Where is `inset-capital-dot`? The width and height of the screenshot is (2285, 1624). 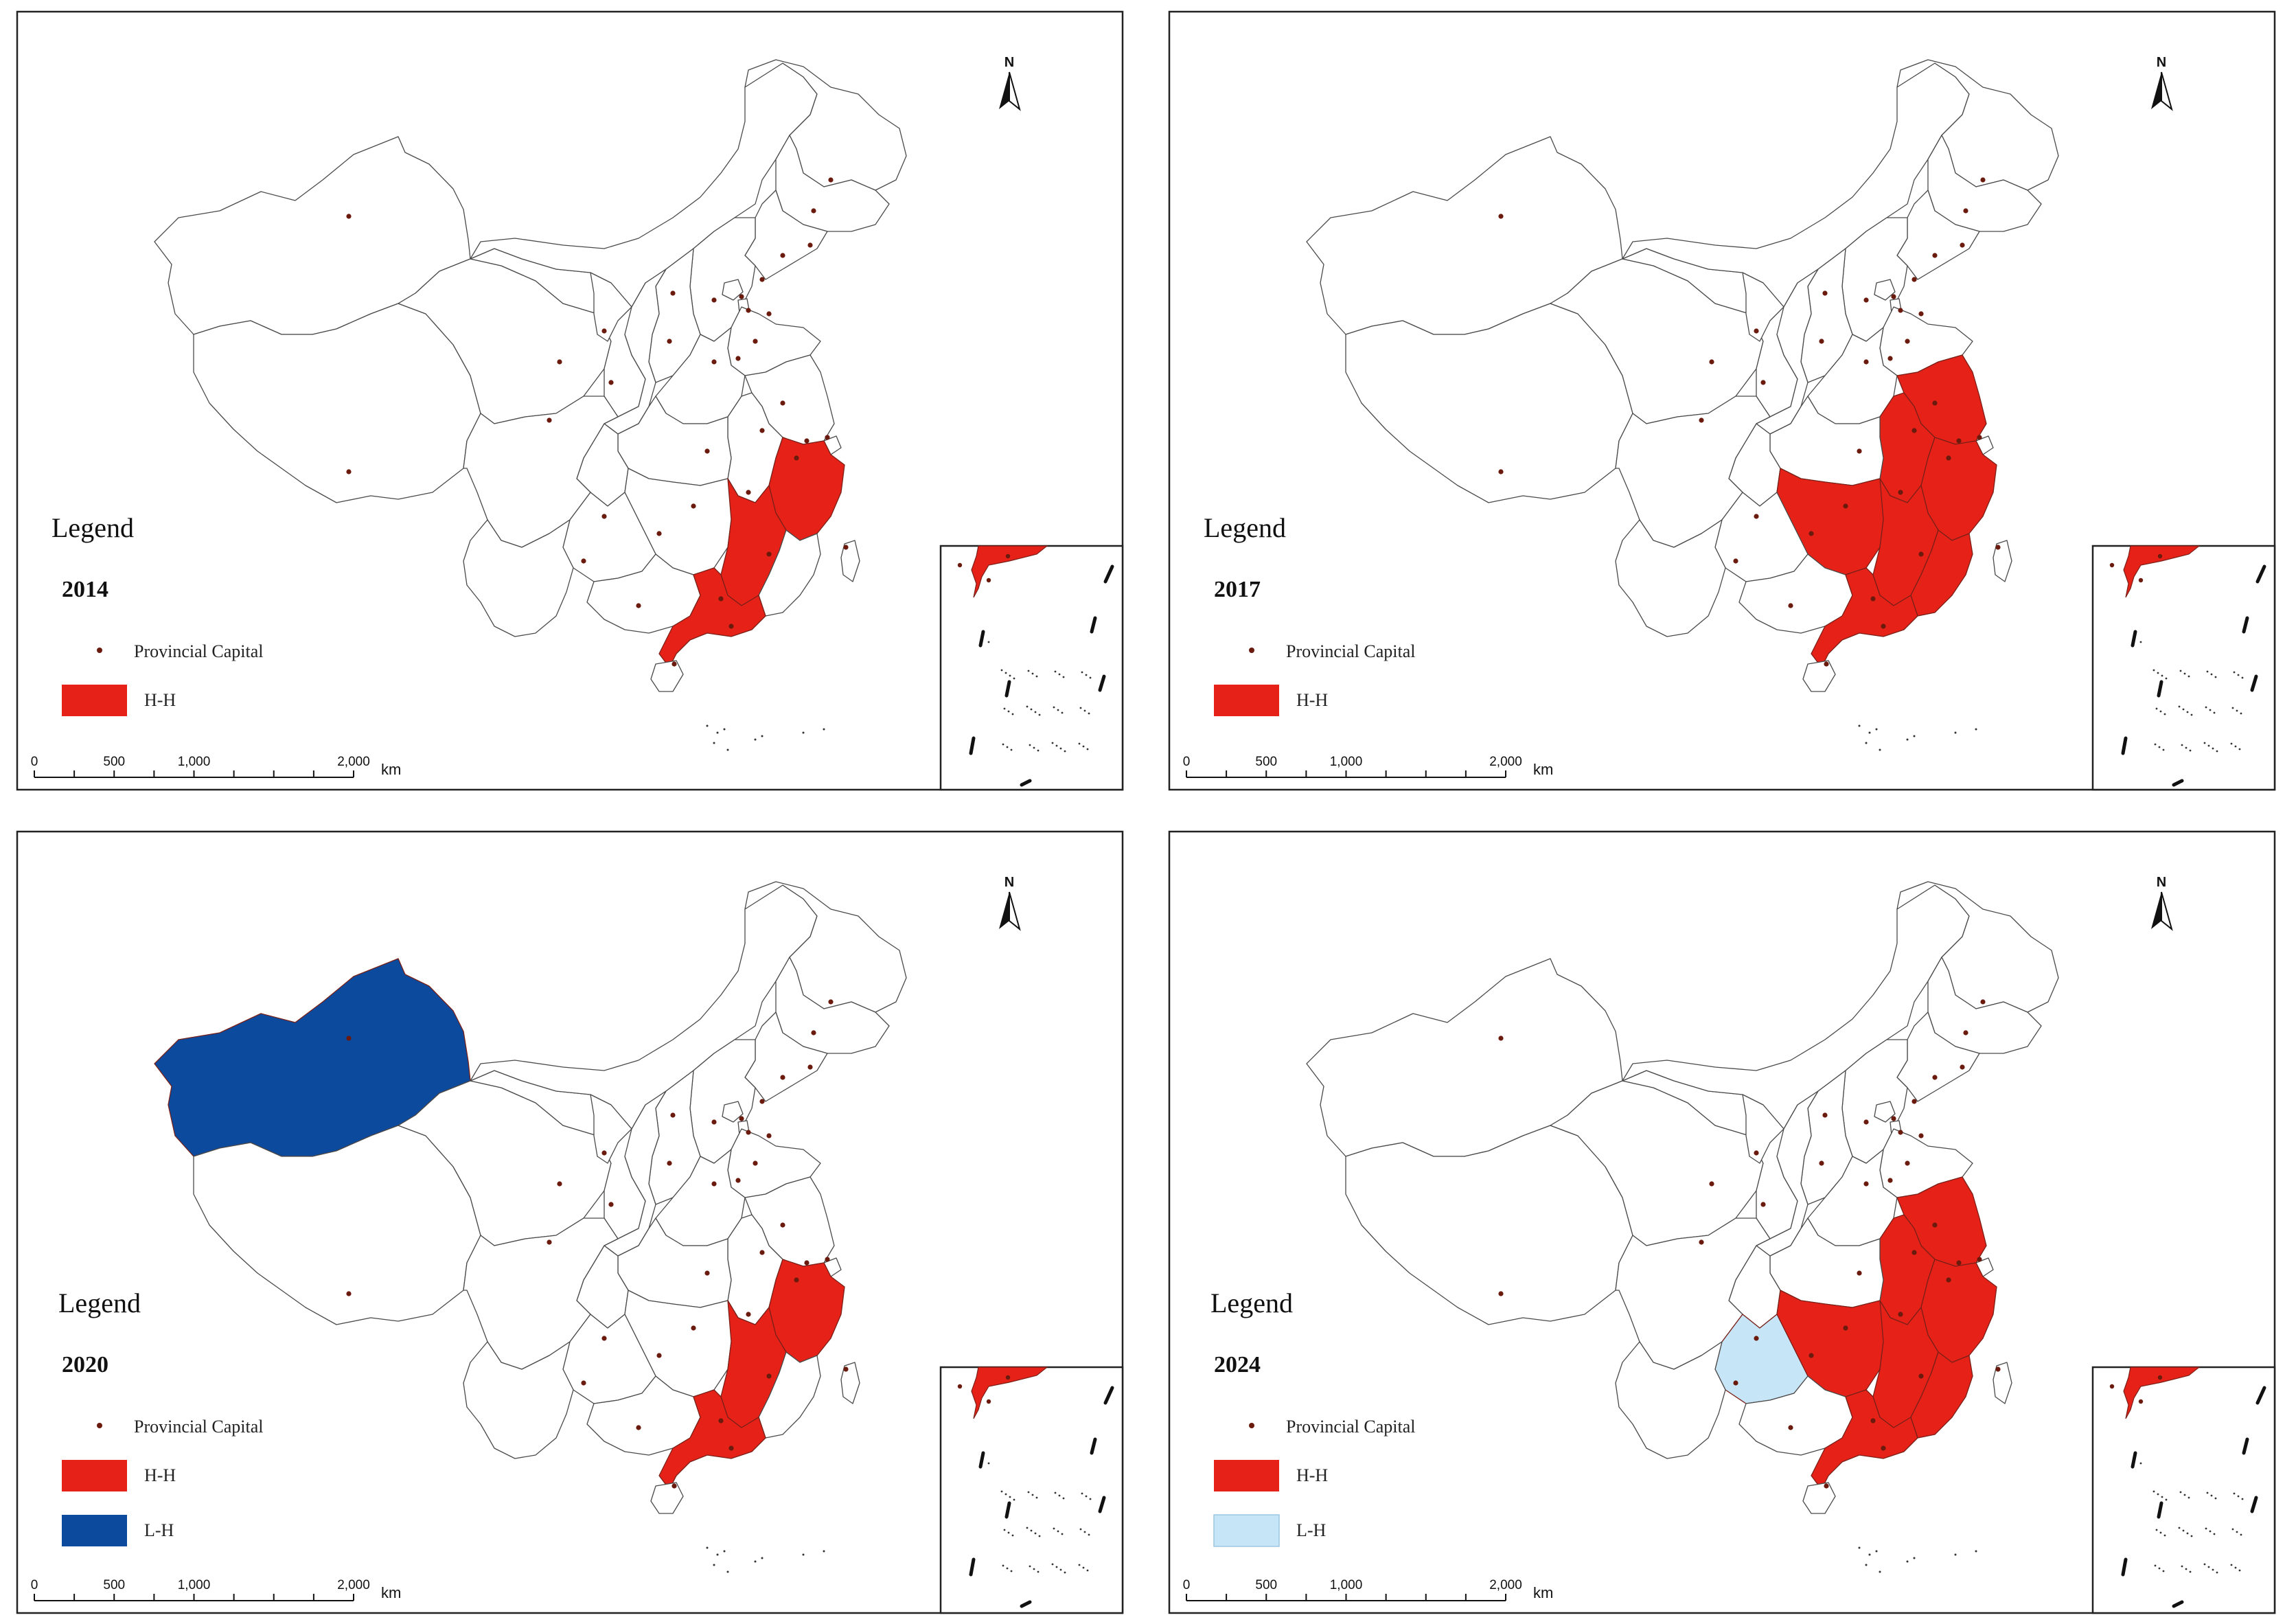
inset-capital-dot is located at coordinates (2112, 1386).